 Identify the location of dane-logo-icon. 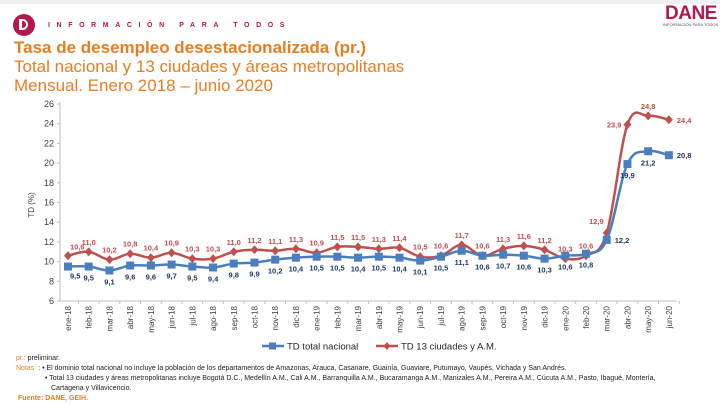
(24, 25).